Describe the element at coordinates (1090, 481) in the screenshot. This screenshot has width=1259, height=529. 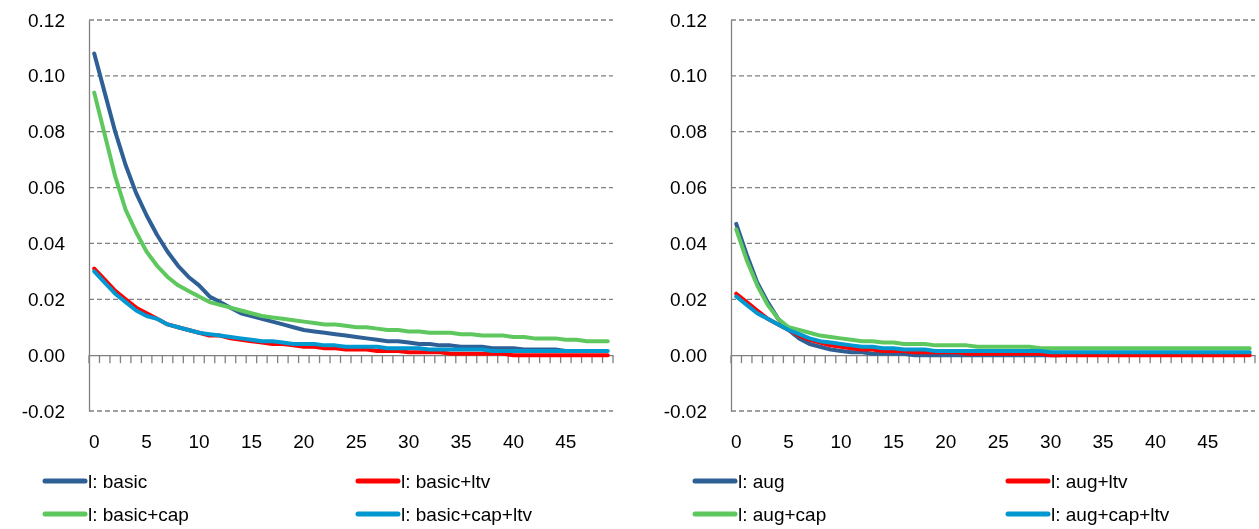
I see `legend-label: l: aug+ltv` at that location.